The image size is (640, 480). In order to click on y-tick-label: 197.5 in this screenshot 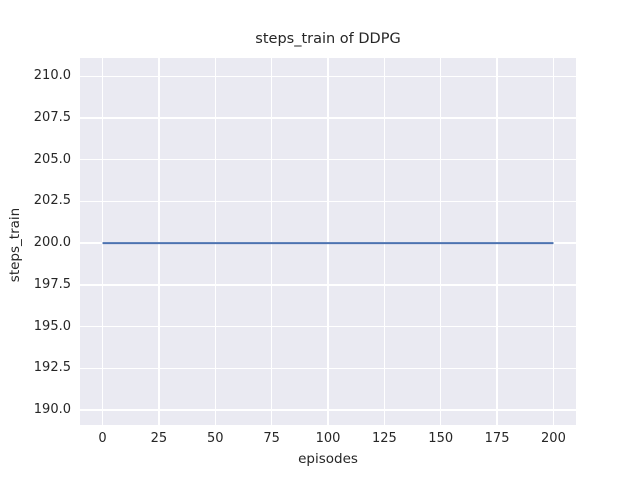, I will do `click(52, 284)`.